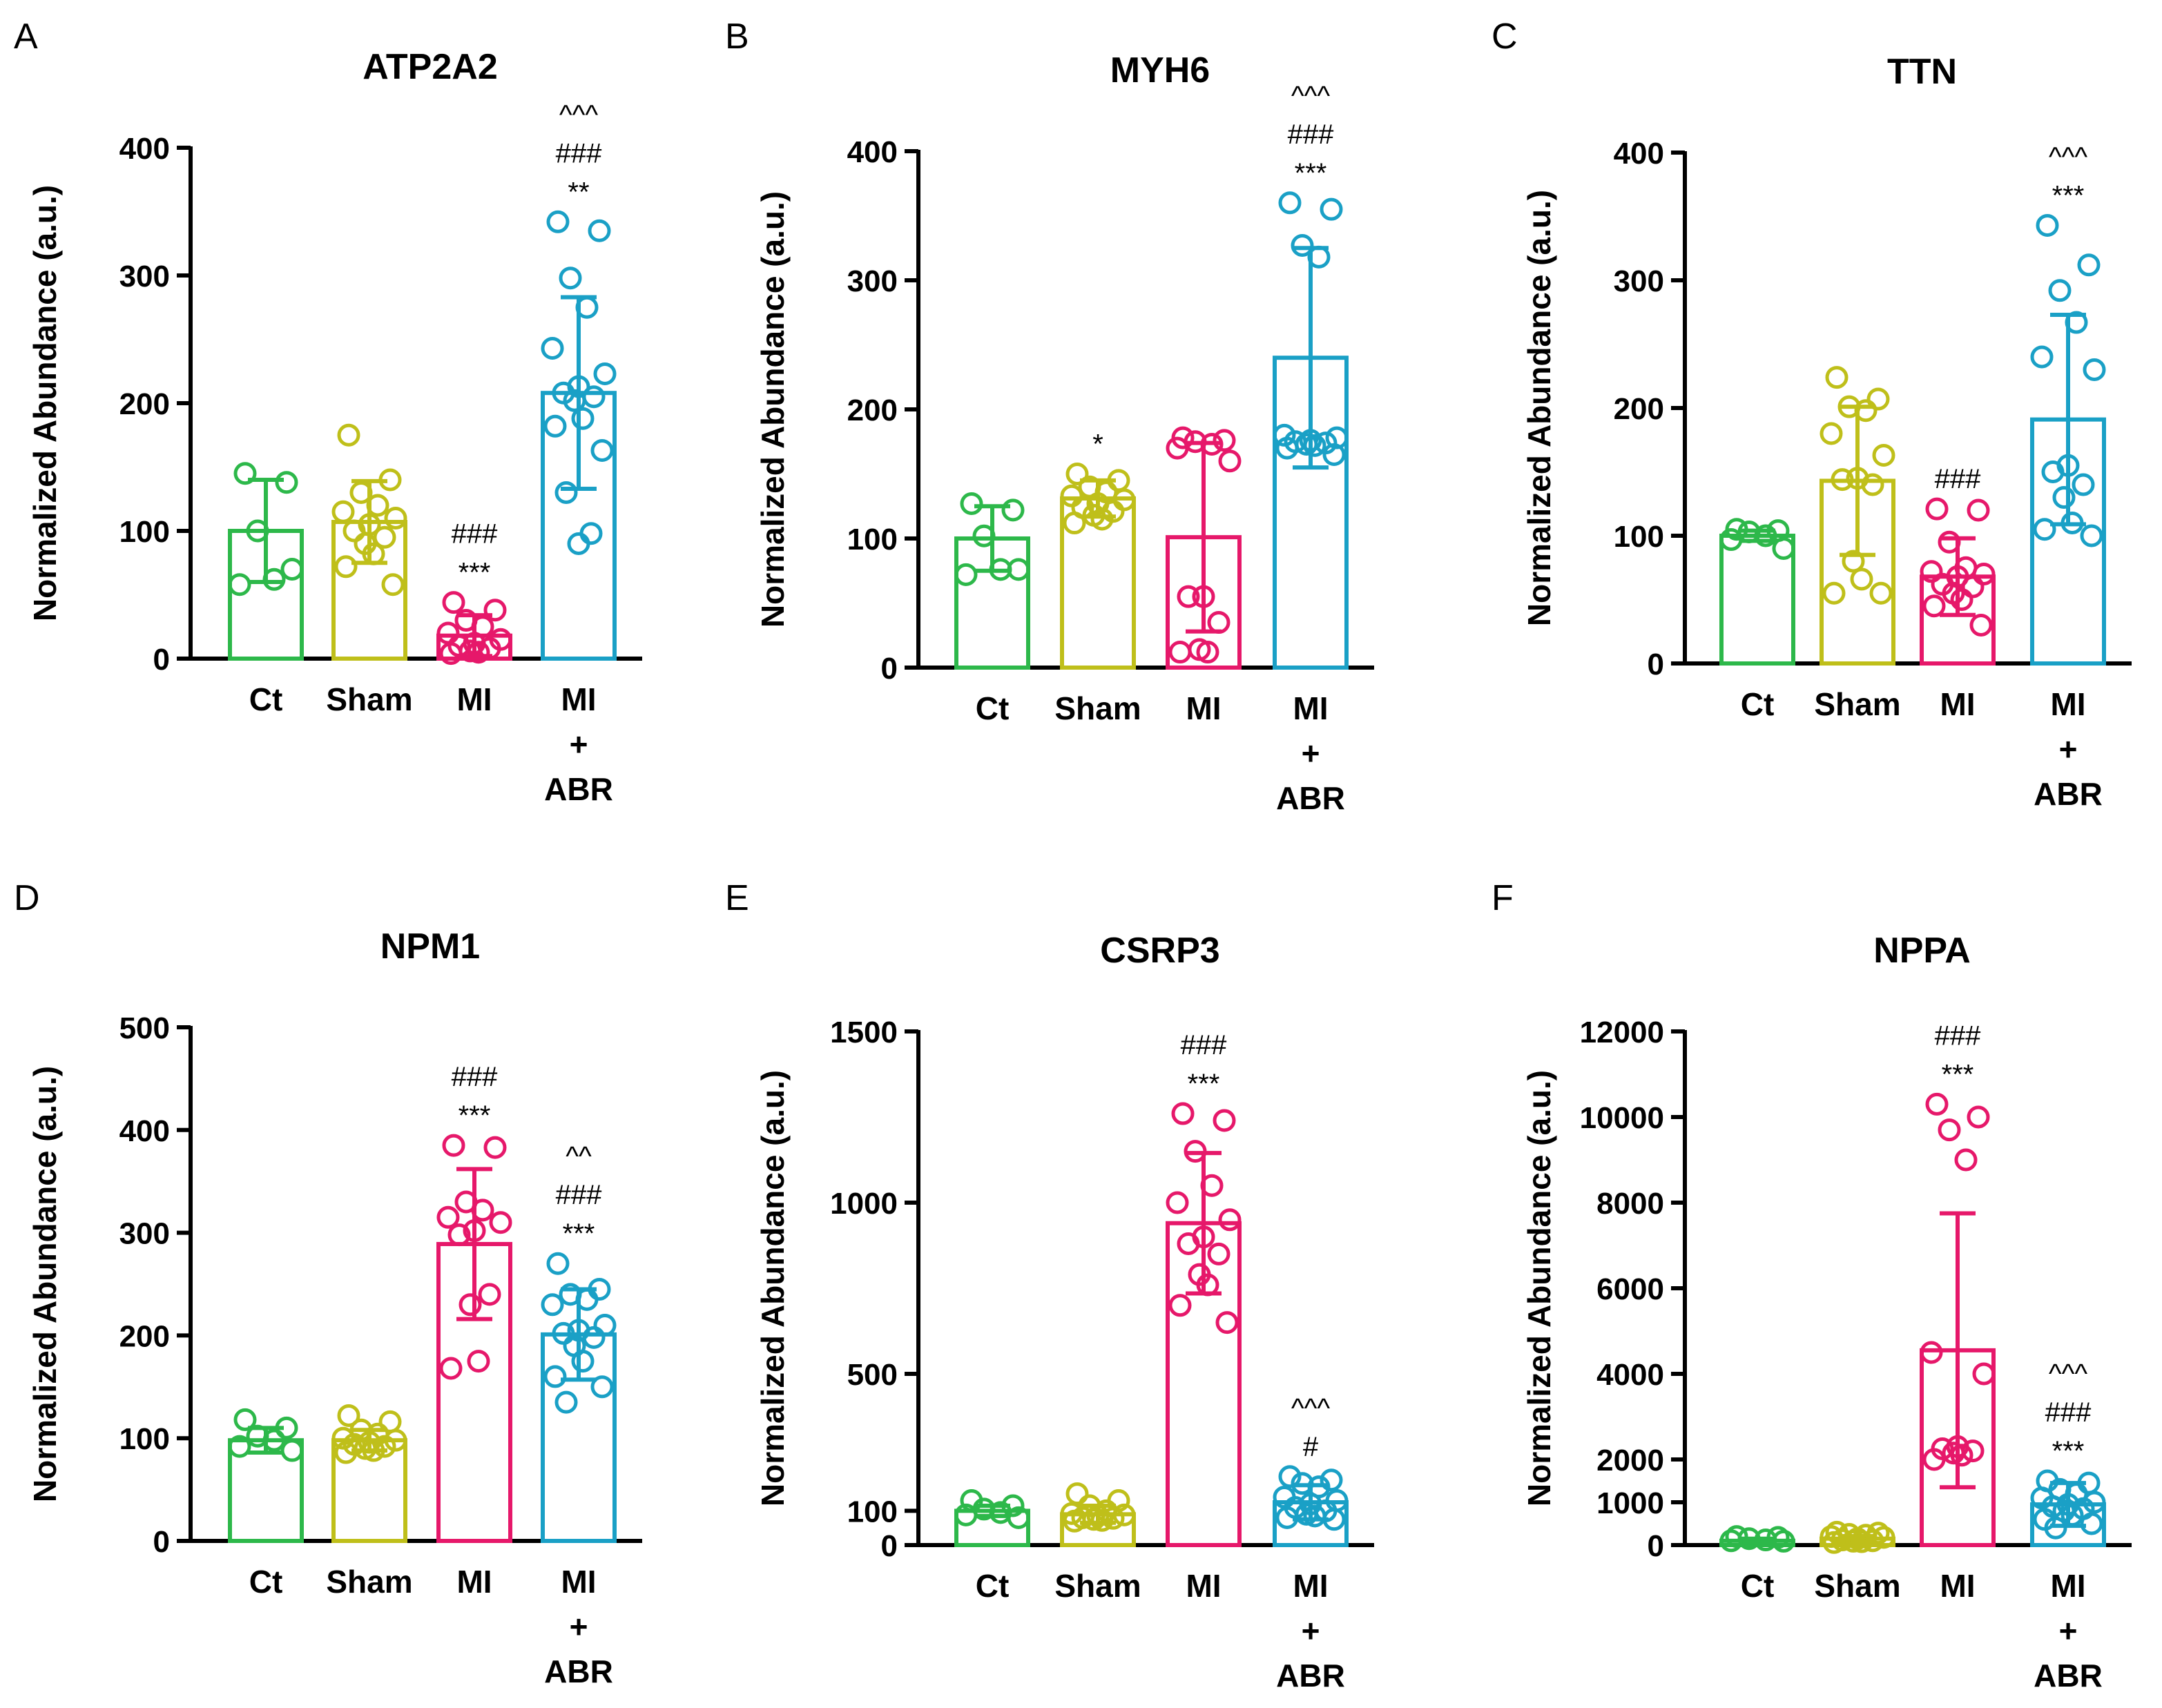  What do you see at coordinates (1639, 409) in the screenshot?
I see `y-tick-label: 200` at bounding box center [1639, 409].